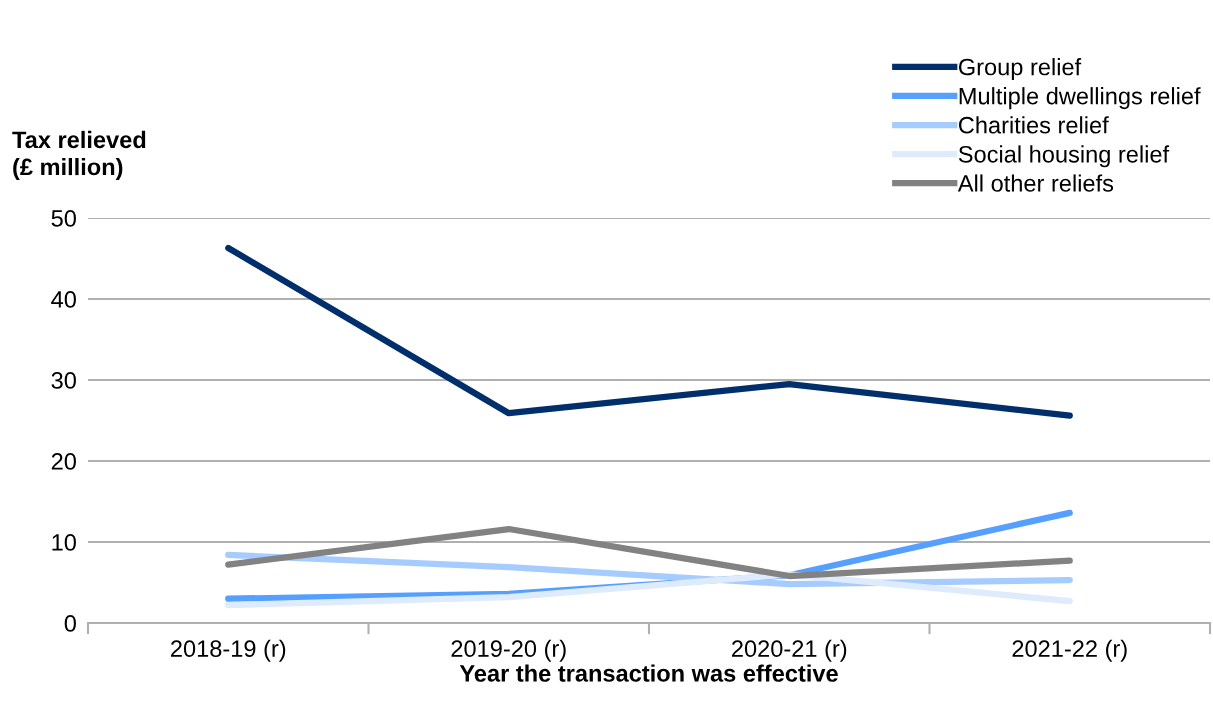 This screenshot has width=1213, height=707. What do you see at coordinates (1020, 69) in the screenshot?
I see `legend-label: Group relief` at bounding box center [1020, 69].